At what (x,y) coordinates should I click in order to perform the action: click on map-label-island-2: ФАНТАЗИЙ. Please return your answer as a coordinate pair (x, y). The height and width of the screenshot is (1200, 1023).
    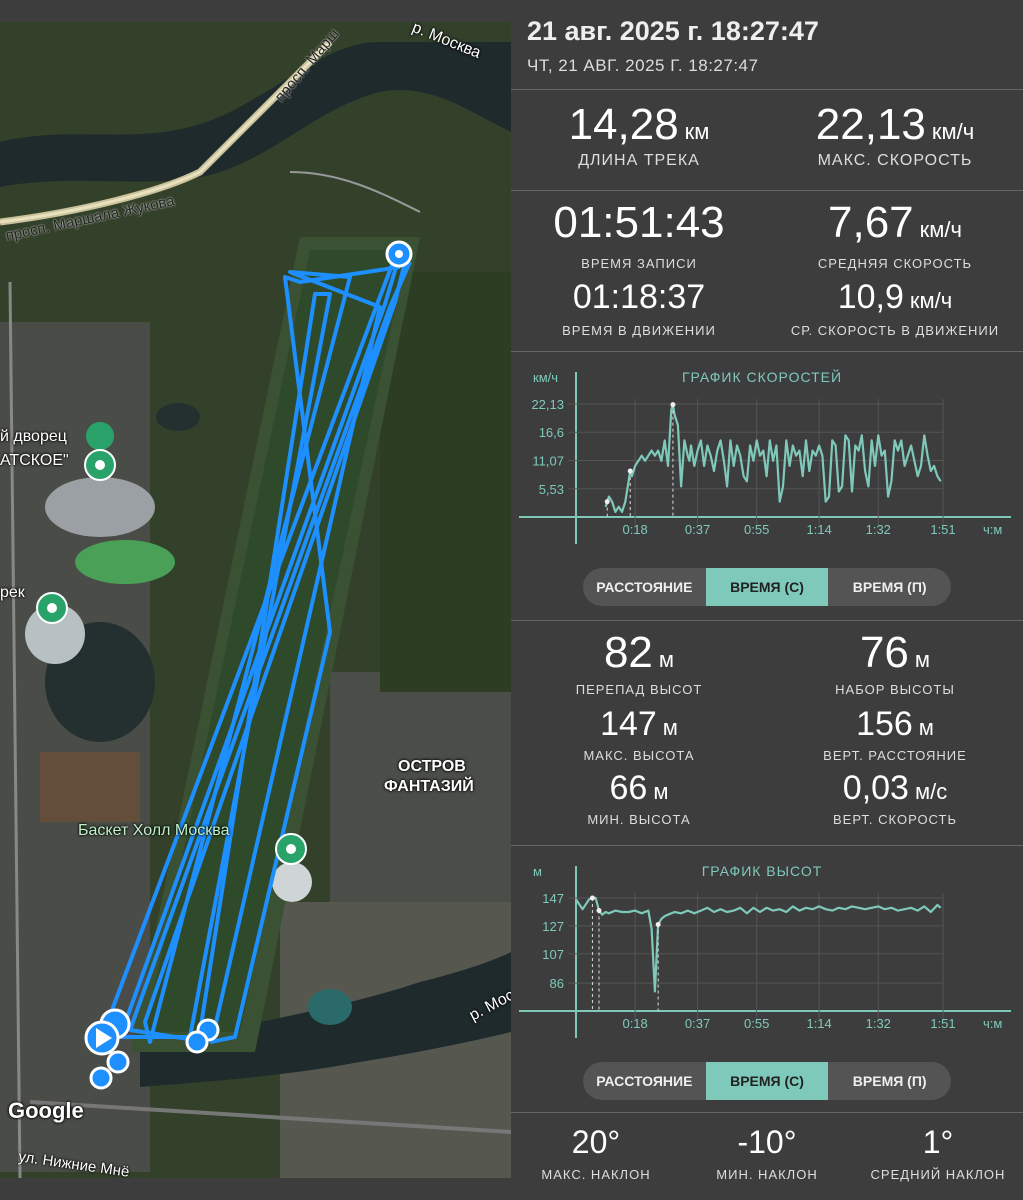
    Looking at the image, I should click on (429, 786).